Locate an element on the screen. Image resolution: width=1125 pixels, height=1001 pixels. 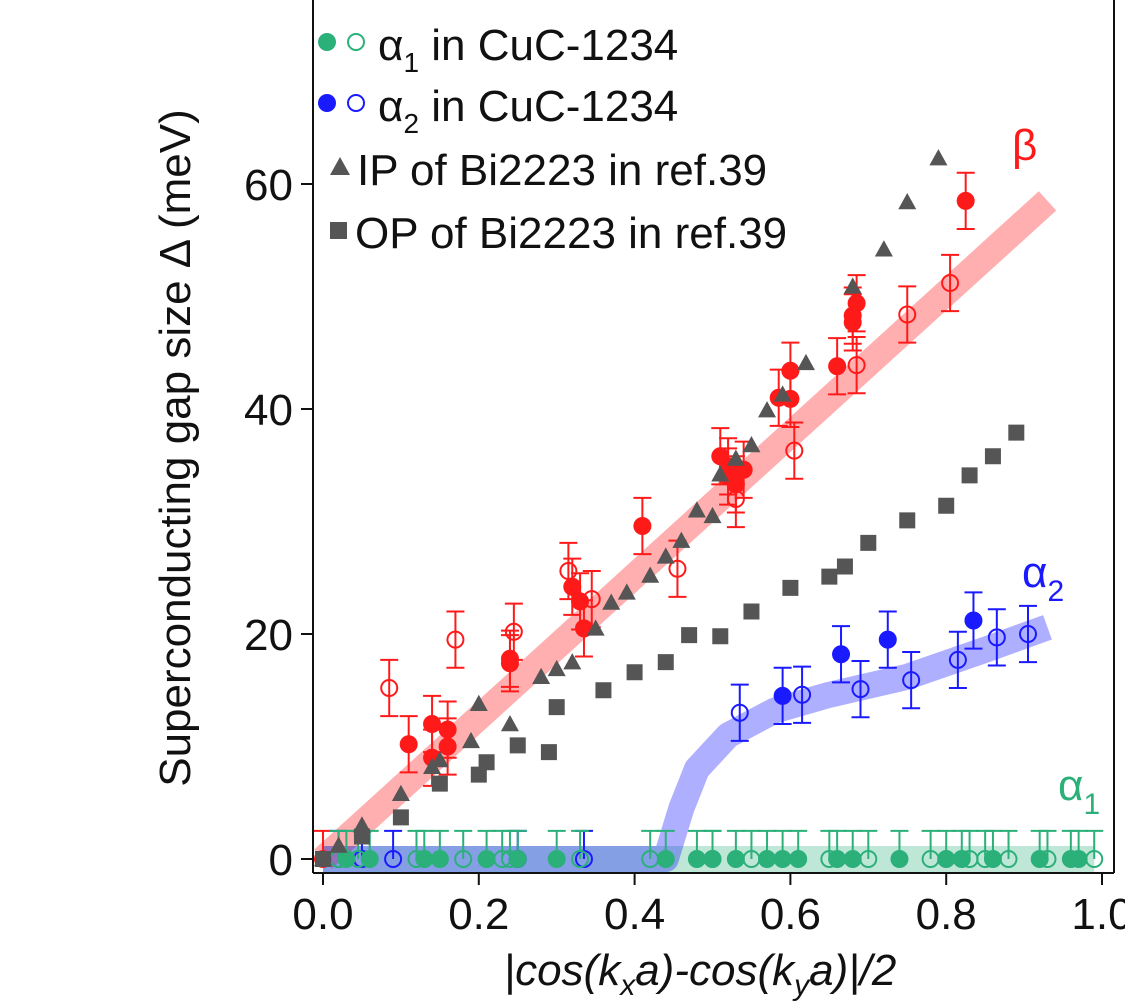
legend-label: α1 in CuC-1234 is located at coordinates (528, 49).